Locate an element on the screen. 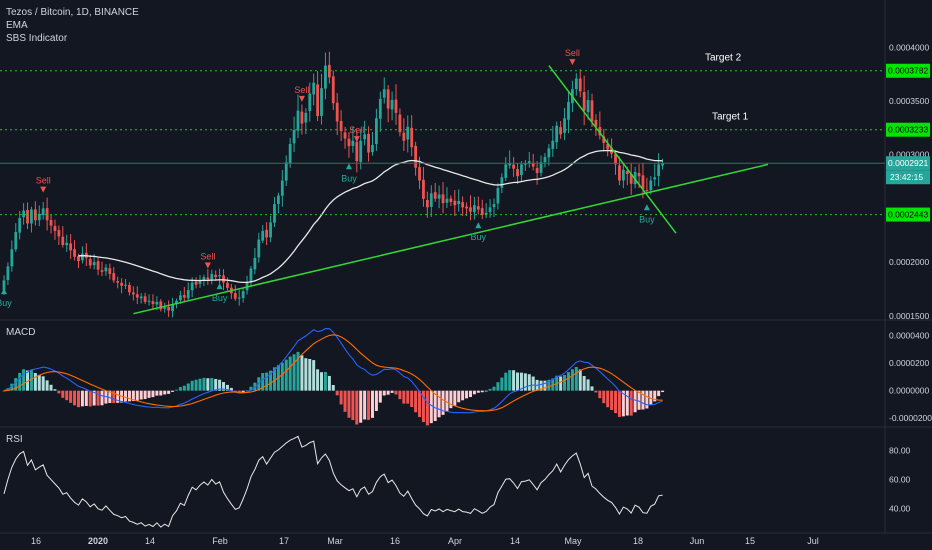 The width and height of the screenshot is (932, 550). symbol-title: Tezos / Bitcoin, 1D, BINANCE is located at coordinates (72, 12).